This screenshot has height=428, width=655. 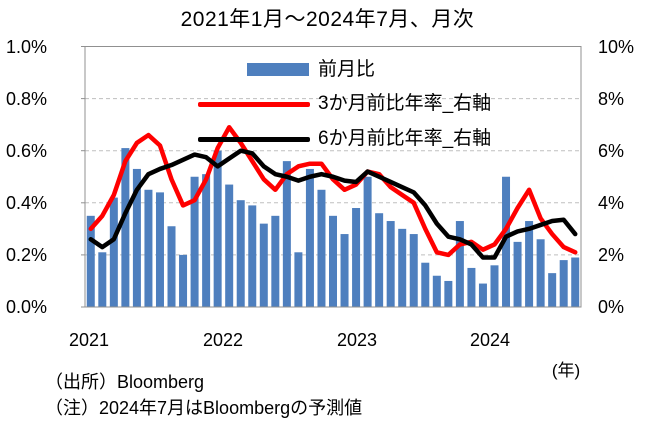 What do you see at coordinates (611, 202) in the screenshot?
I see `right-axis-tick-label: 4%` at bounding box center [611, 202].